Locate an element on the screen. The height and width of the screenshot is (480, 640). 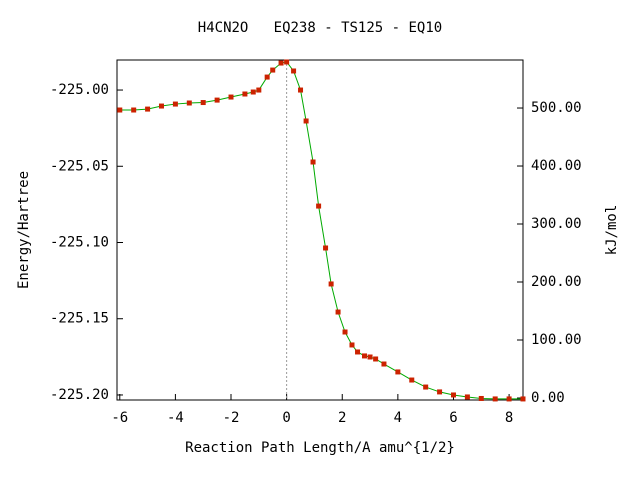
x-tick-label: 4 is located at coordinates (398, 418).